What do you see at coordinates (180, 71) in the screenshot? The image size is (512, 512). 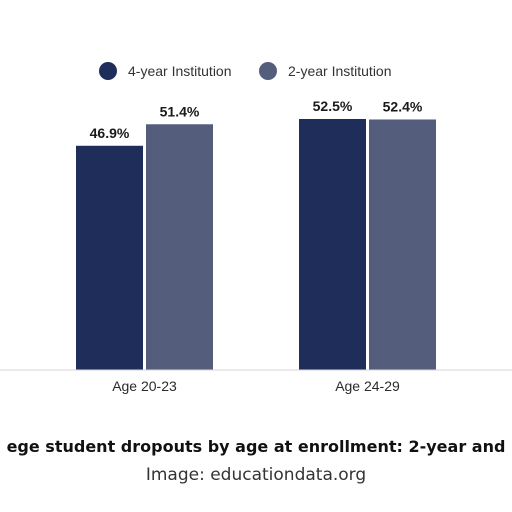 I see `legend-label-four-year: 4-year Institution` at bounding box center [180, 71].